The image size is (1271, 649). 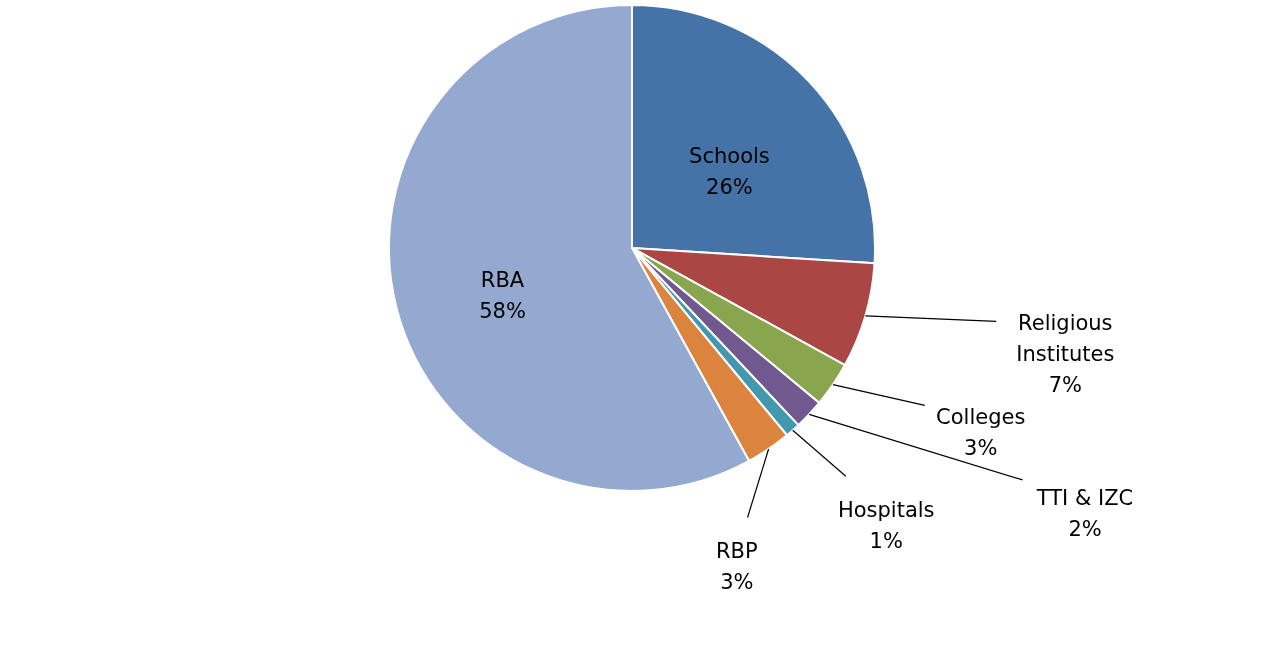 What do you see at coordinates (1065, 339) in the screenshot?
I see `slice-label: Religious Institutes` at bounding box center [1065, 339].